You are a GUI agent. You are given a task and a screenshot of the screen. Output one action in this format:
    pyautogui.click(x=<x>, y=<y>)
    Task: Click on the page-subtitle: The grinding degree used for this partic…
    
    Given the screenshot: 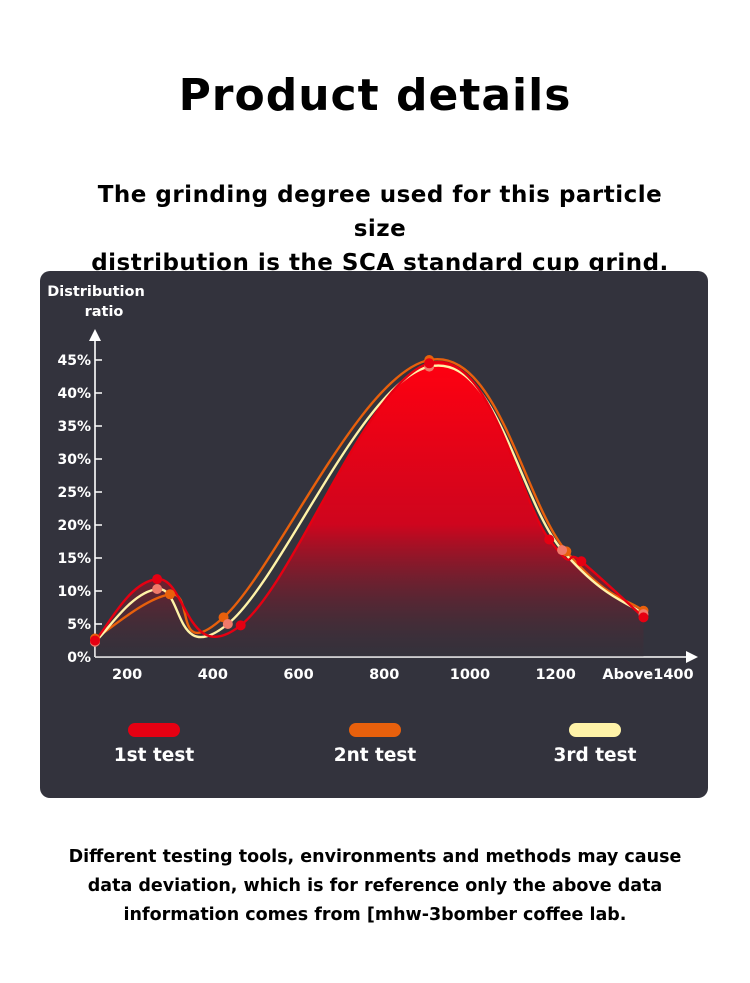 What is the action you would take?
    pyautogui.click(x=380, y=229)
    